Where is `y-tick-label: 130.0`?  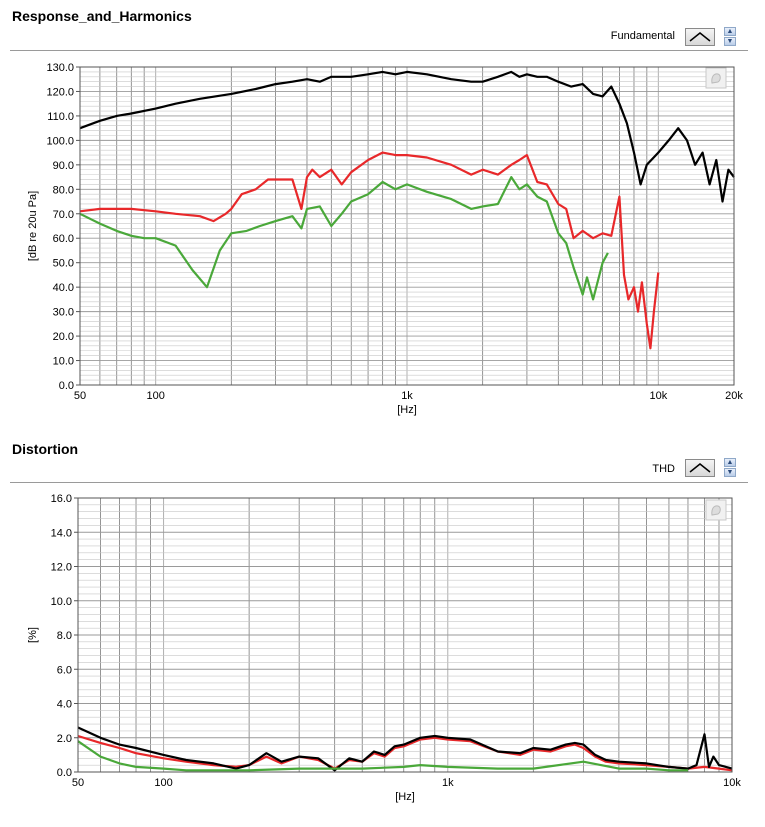
y-tick-label: 130.0 is located at coordinates (60, 68).